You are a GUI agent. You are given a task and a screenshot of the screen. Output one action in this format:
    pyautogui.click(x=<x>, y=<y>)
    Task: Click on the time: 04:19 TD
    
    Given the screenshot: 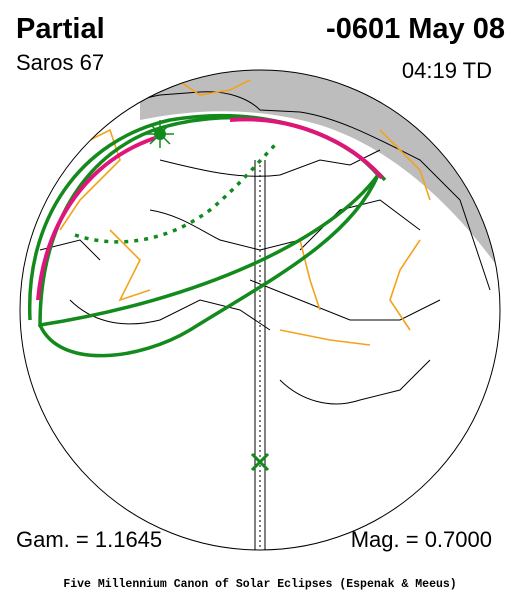 What is the action you would take?
    pyautogui.click(x=447, y=70)
    